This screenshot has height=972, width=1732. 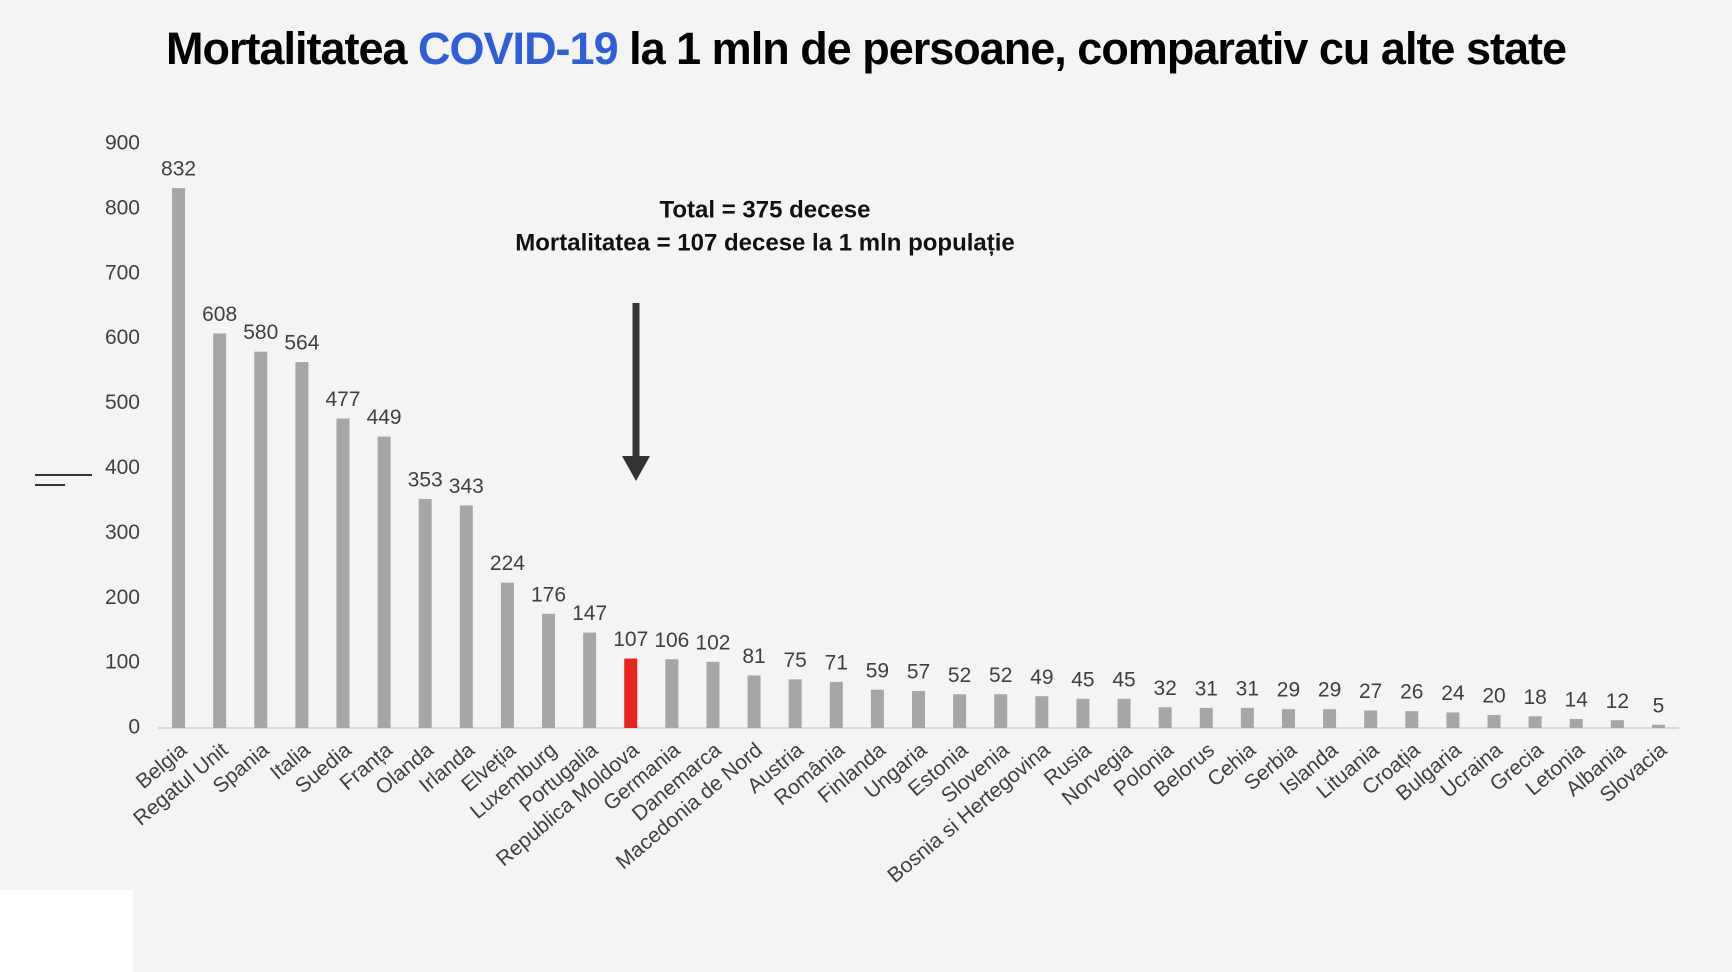 I want to click on value-label: 5, so click(x=1659, y=705).